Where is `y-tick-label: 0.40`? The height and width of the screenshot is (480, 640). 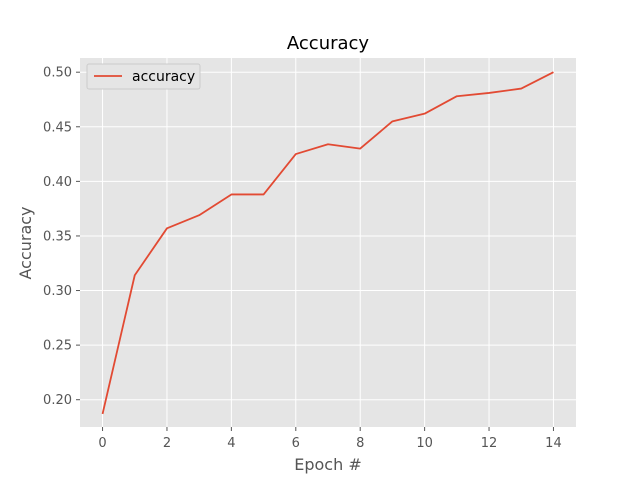 y-tick-label: 0.40 is located at coordinates (57, 182).